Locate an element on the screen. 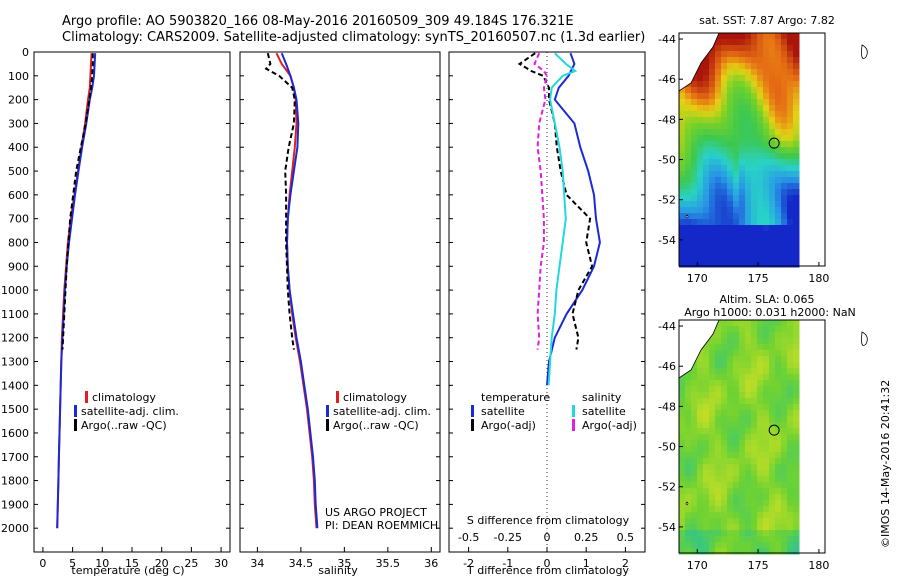  legend-label-temp-satellite: satellite is located at coordinates (503, 411).